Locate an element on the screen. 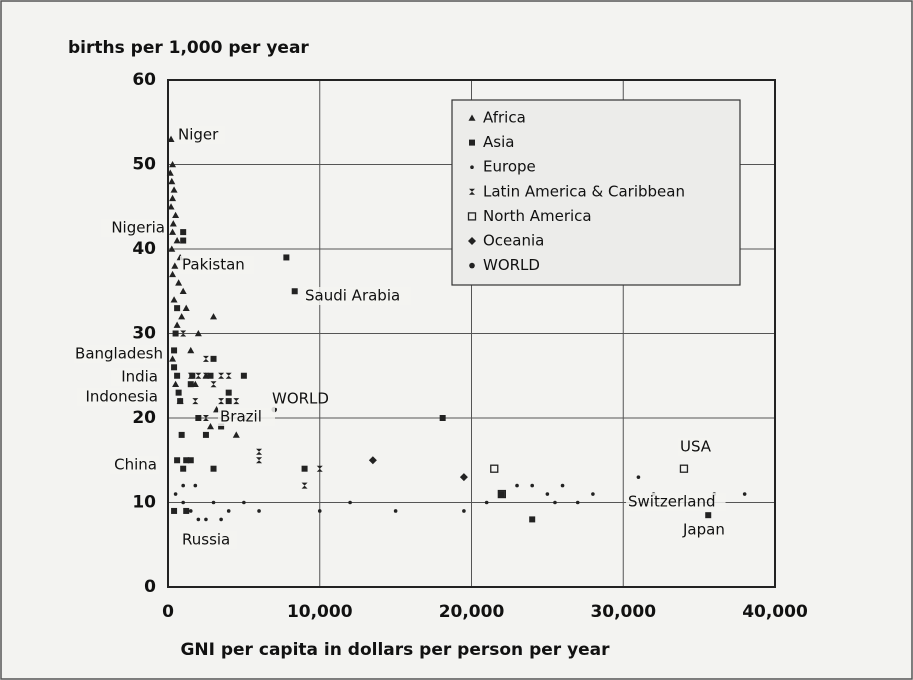 The image size is (913, 680). annotation: Niger is located at coordinates (198, 135).